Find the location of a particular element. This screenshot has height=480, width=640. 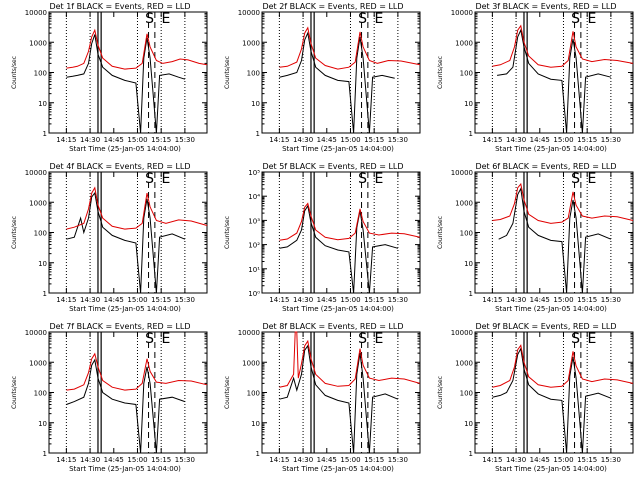

panel-title: Det 7f BLACK = Events, RED = LLD is located at coordinates (119, 326).